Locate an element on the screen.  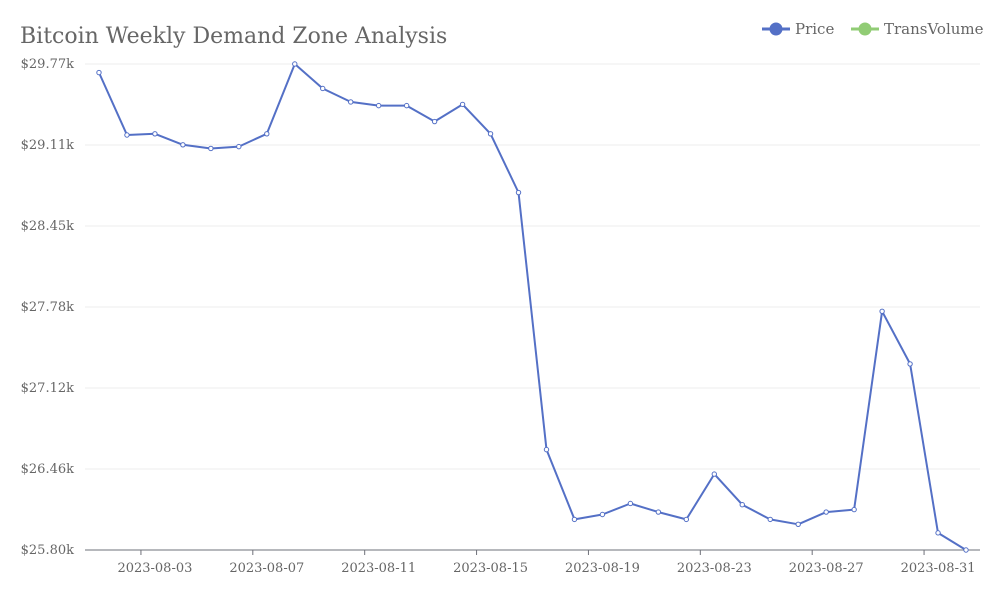
legend-item-transvolume: TransVolume is located at coordinates (917, 29).